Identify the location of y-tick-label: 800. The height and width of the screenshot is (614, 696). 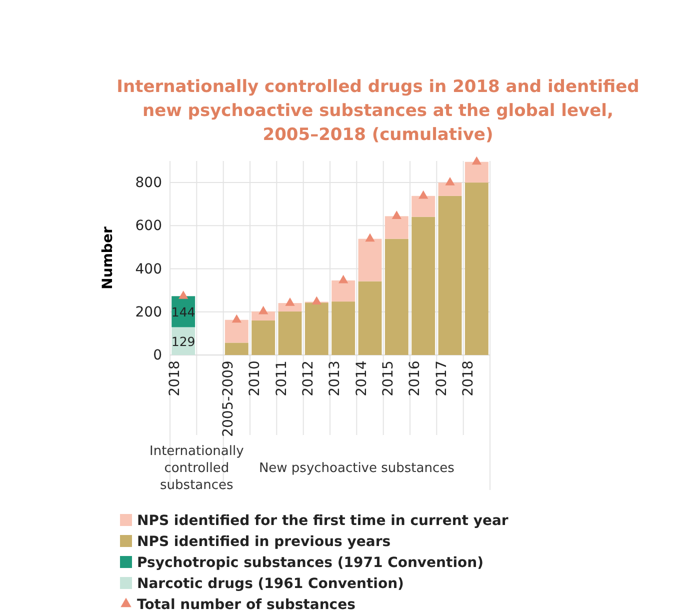
(148, 183).